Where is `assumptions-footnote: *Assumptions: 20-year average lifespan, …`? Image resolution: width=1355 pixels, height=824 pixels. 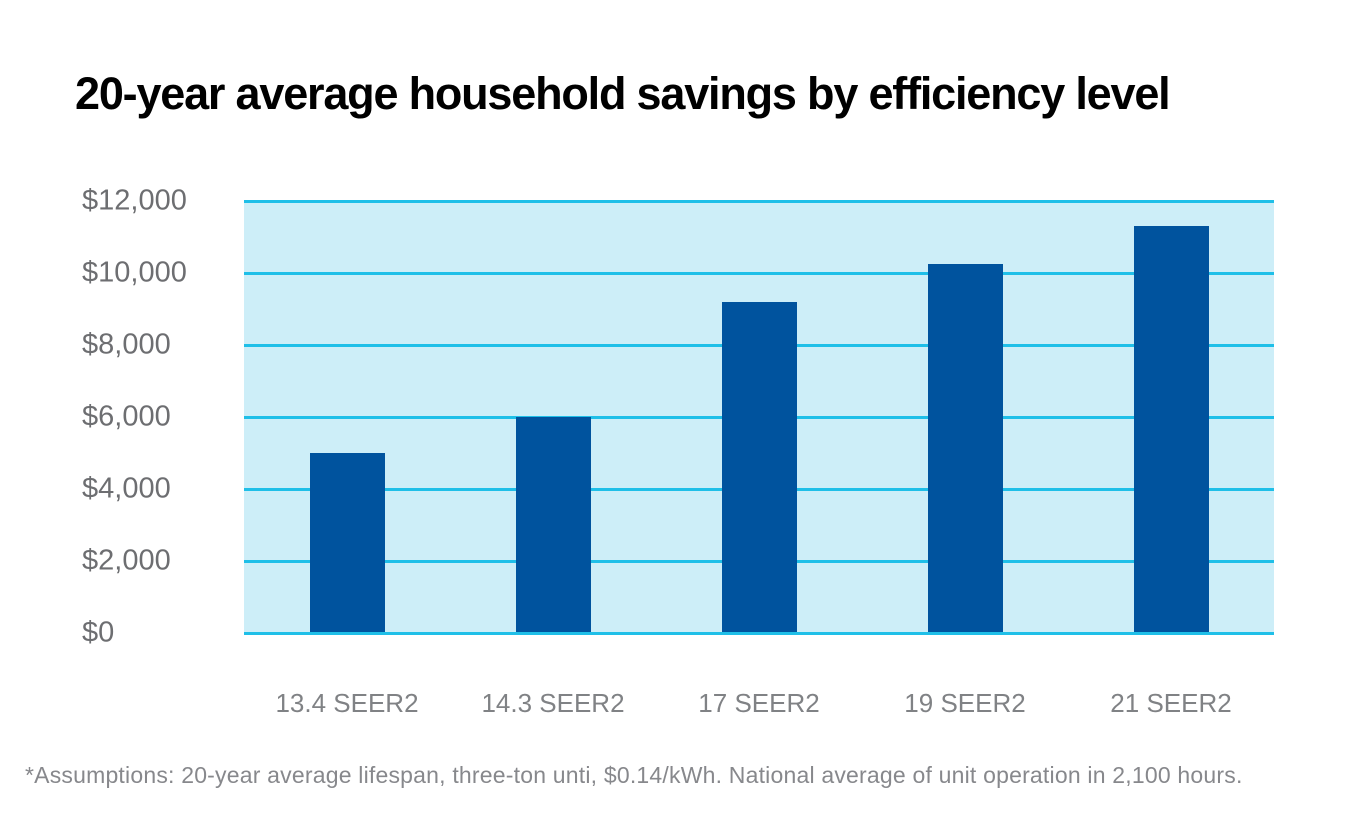
assumptions-footnote: *Assumptions: 20-year average lifespan, … is located at coordinates (634, 775).